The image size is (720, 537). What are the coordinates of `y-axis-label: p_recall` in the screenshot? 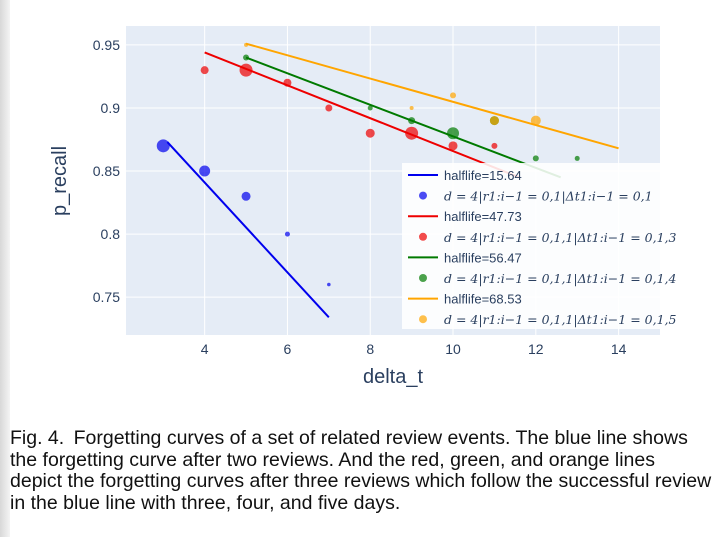 It's located at (60, 181).